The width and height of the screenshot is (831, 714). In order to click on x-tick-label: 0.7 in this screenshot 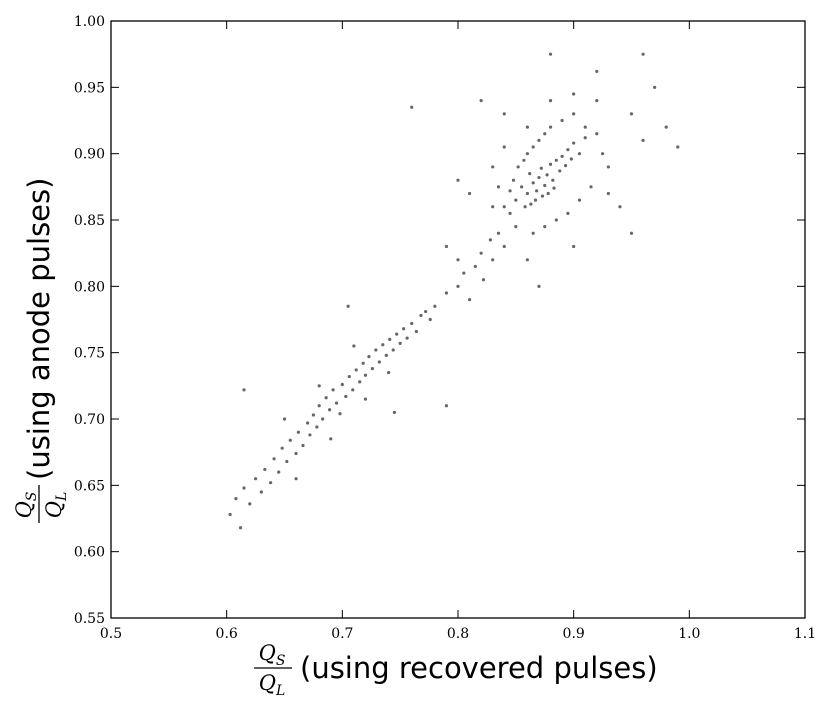, I will do `click(342, 634)`.